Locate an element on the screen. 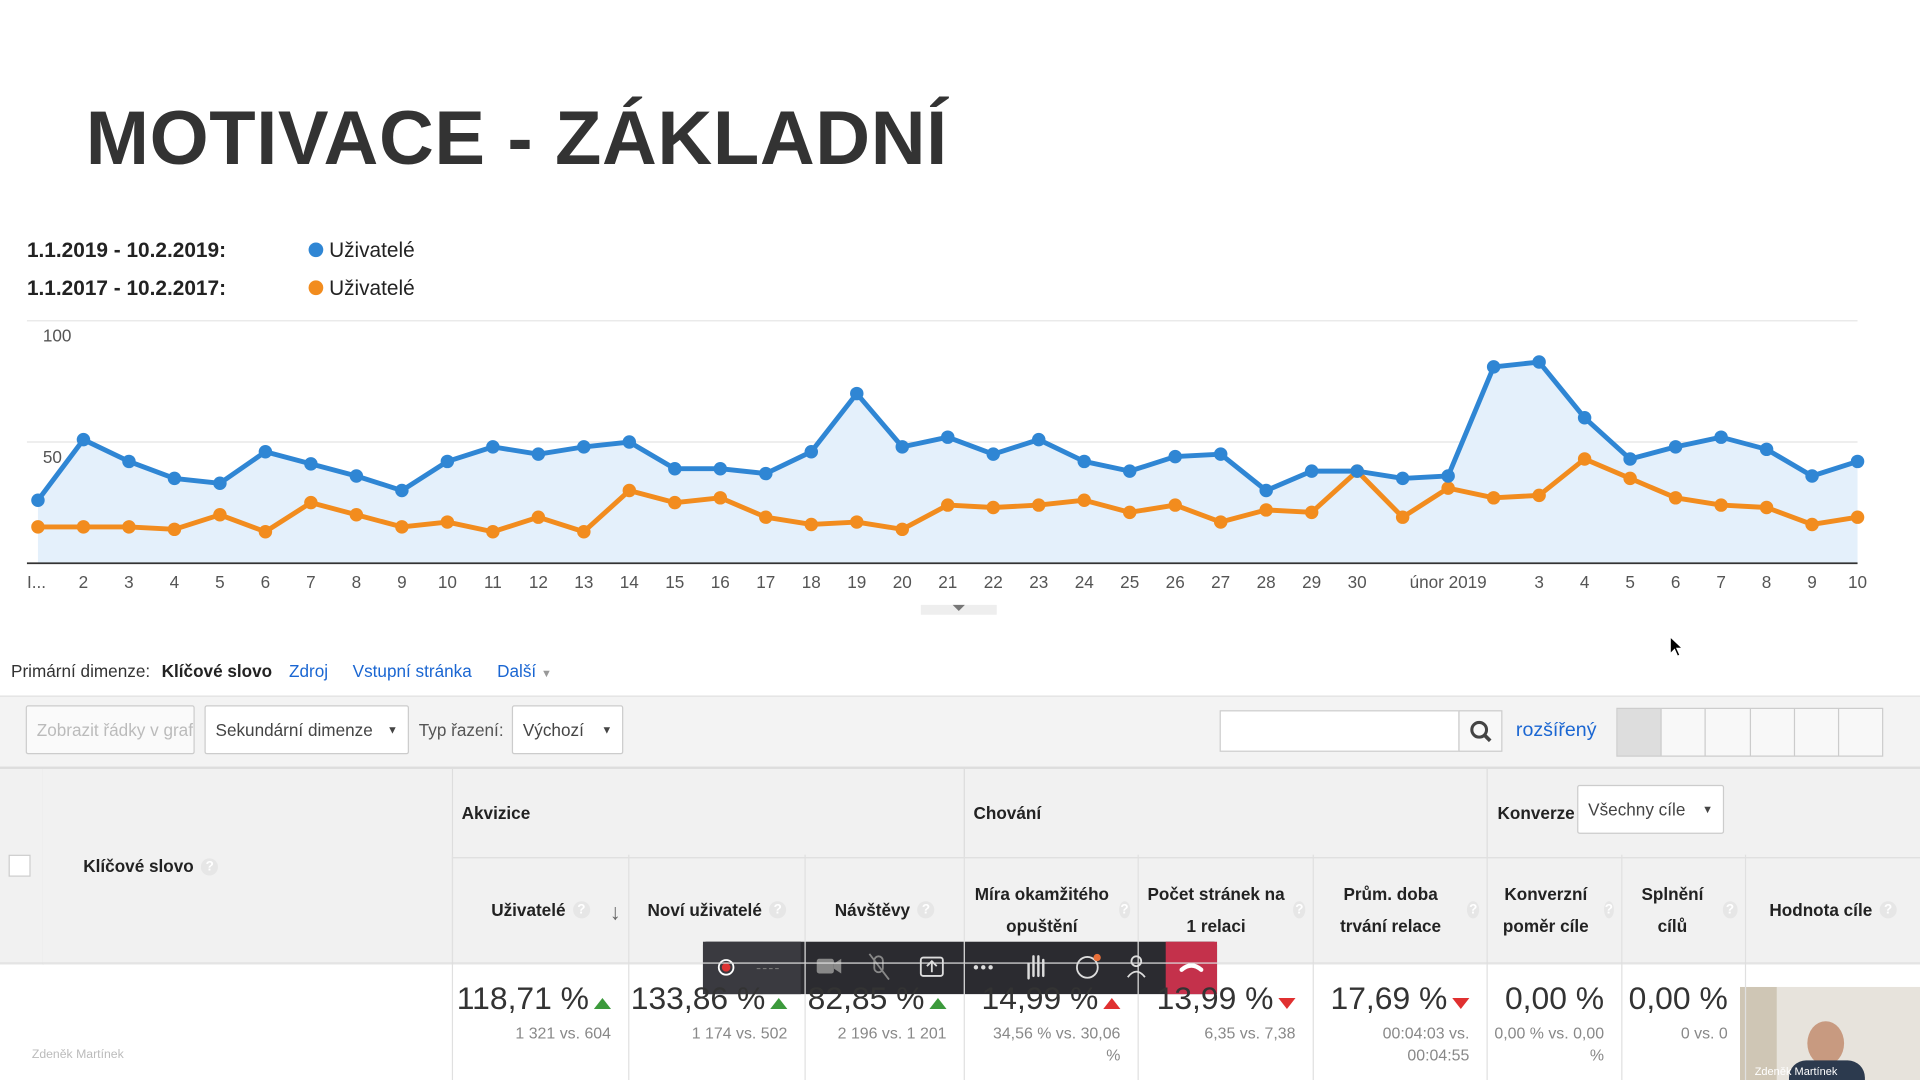 This screenshot has width=1920, height=1080. dimension-more: Další is located at coordinates (517, 671).